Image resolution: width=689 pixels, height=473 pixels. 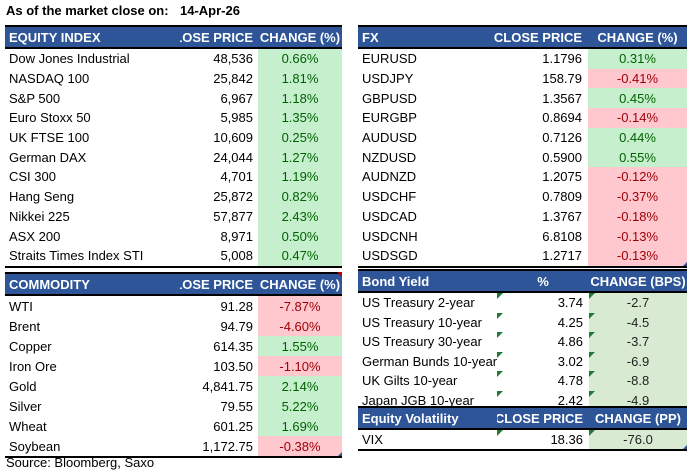 I want to click on close-price-cell: 6.8108, so click(x=562, y=236).